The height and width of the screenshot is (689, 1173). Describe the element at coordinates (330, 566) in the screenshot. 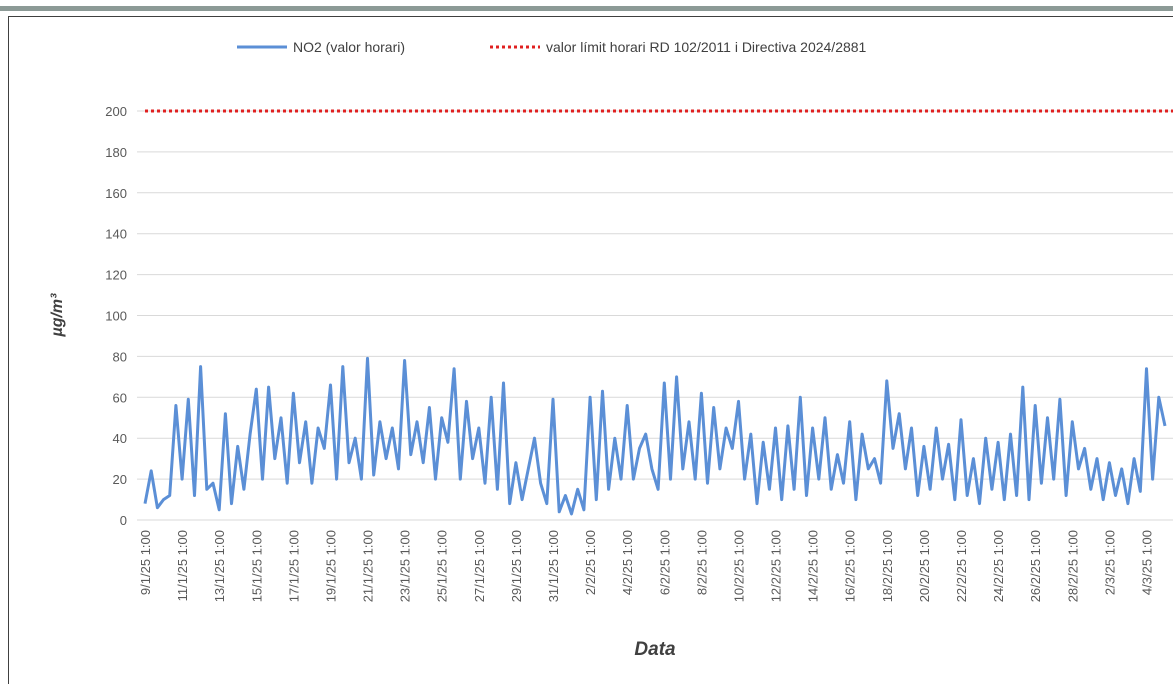

I see `x-tick-label: 19/1/25 1:00` at that location.